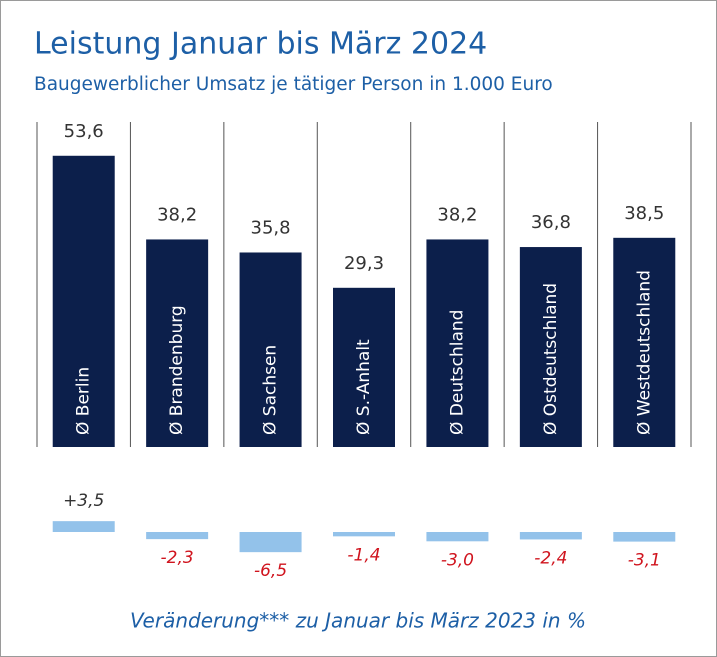 This screenshot has width=717, height=657. Describe the element at coordinates (271, 227) in the screenshot. I see `value-label: 35,8` at that location.